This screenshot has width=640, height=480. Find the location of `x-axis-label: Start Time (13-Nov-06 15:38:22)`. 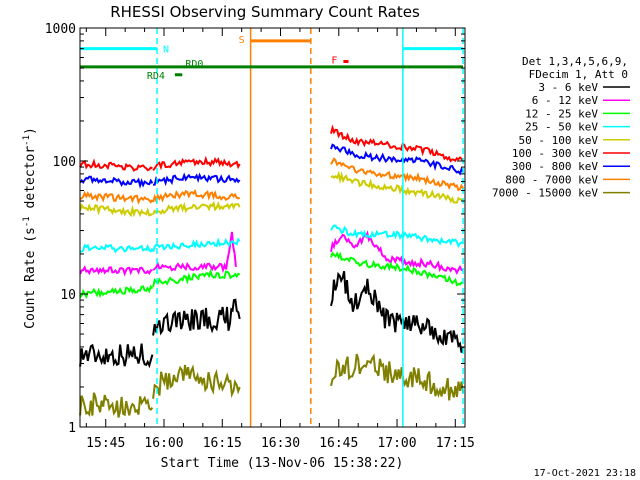

x-axis-label: Start Time (13-Nov-06 15:38:22) is located at coordinates (282, 463).